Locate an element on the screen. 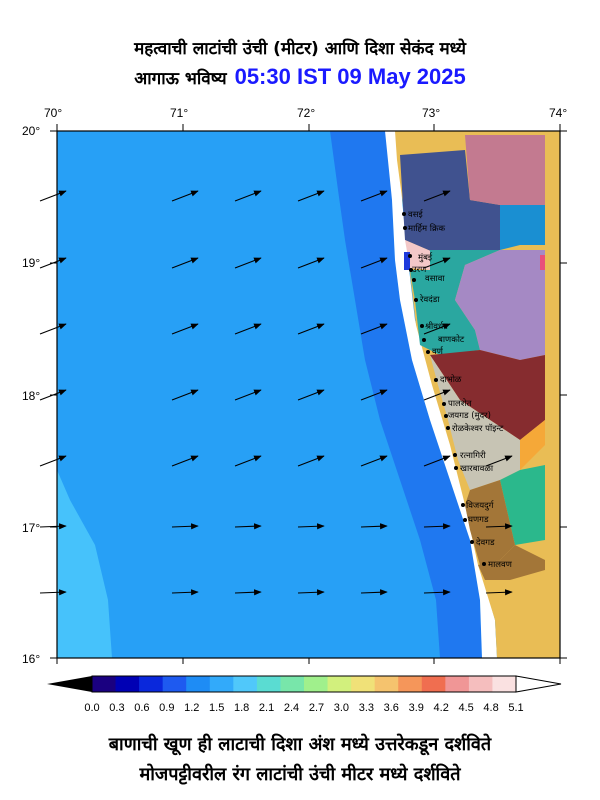 This screenshot has width=600, height=800. district-ratnagiri is located at coordinates (475, 422).